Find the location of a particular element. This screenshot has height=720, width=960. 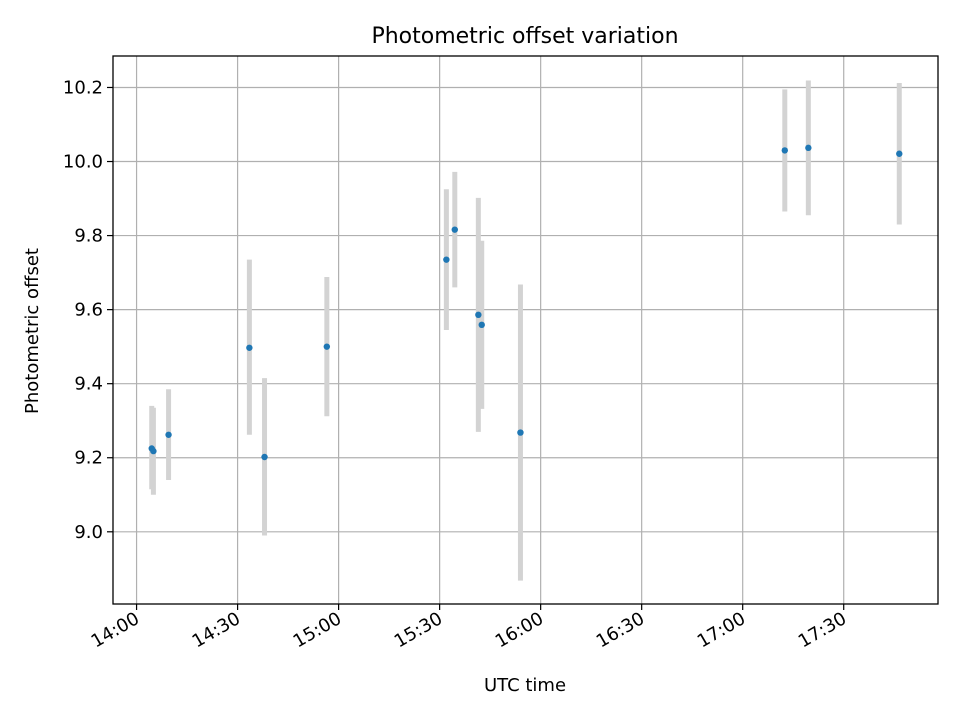

x-axis-ticks: 14:00 14:30 15:00 15:30 16:00 16:30 17:00 17:30 is located at coordinates (469, 628).